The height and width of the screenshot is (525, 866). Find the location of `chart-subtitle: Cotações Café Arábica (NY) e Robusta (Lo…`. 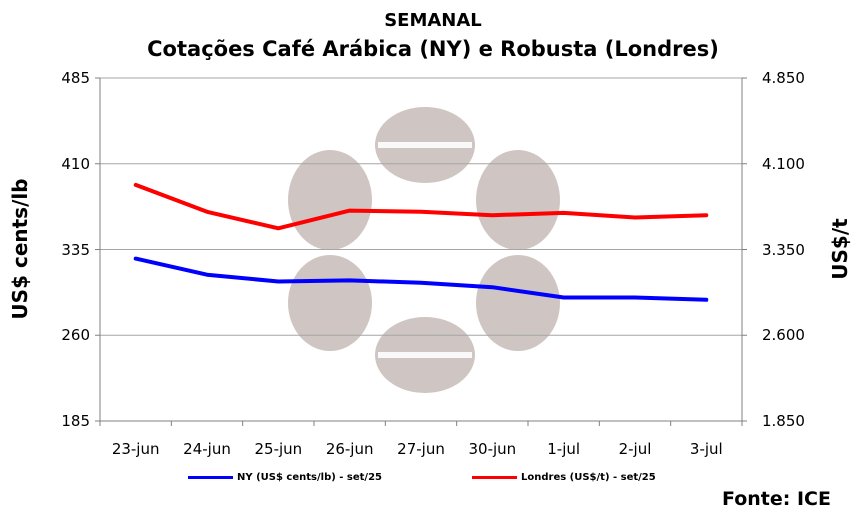

chart-subtitle: Cotações Café Arábica (NY) e Robusta (Lo… is located at coordinates (433, 49).